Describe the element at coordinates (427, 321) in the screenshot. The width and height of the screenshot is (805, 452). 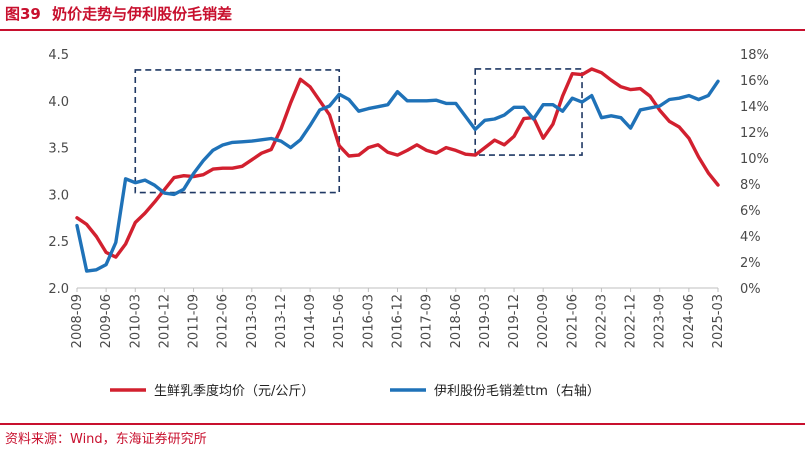
I see `x-tick-label: 2017-09` at that location.